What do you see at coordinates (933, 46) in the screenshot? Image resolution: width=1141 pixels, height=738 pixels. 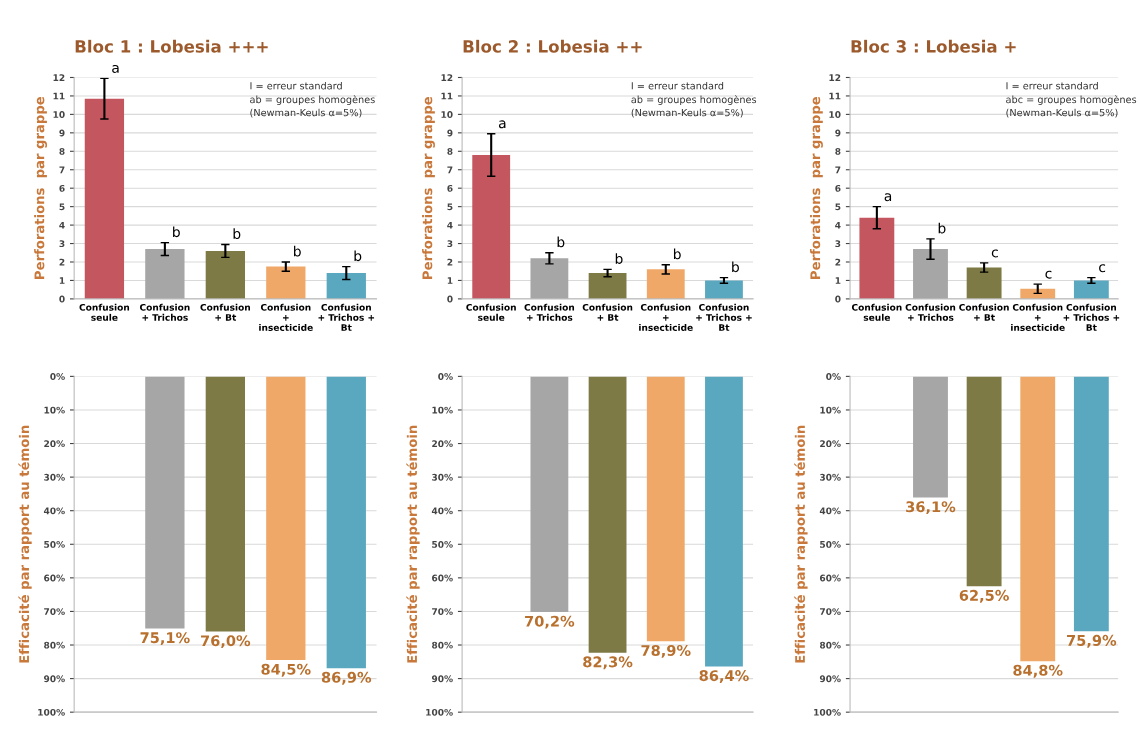 I see `chart-title: Bloc 3 : Lobesia +` at bounding box center [933, 46].